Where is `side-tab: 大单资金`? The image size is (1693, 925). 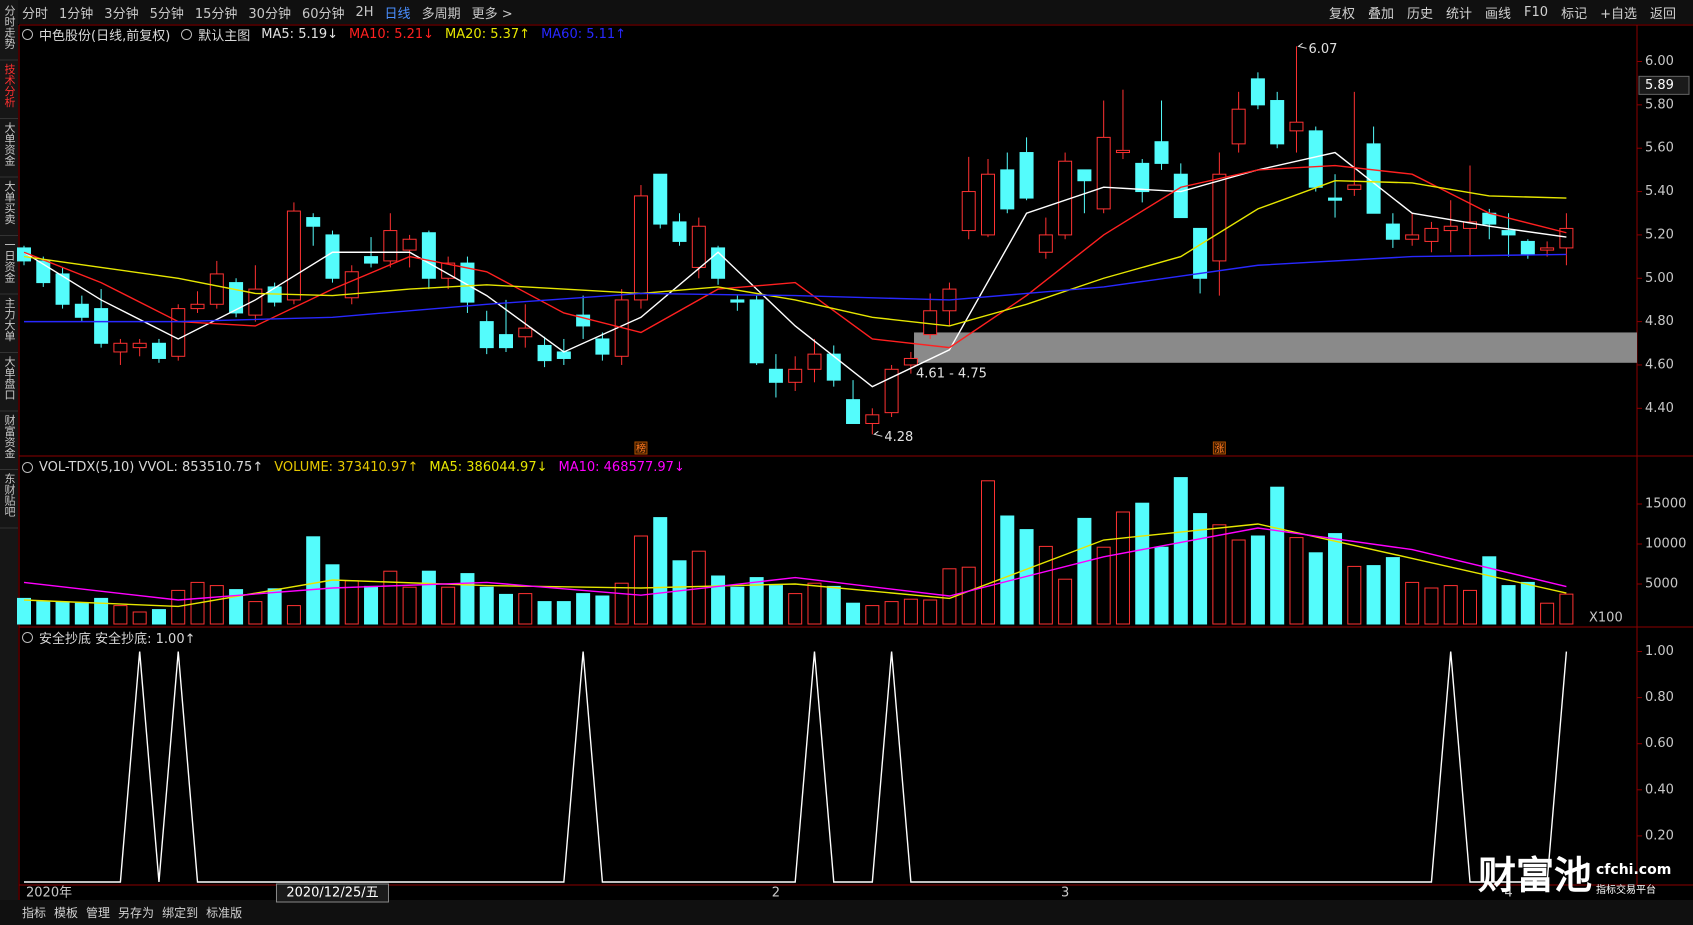 side-tab: 大单资金 is located at coordinates (9, 143).